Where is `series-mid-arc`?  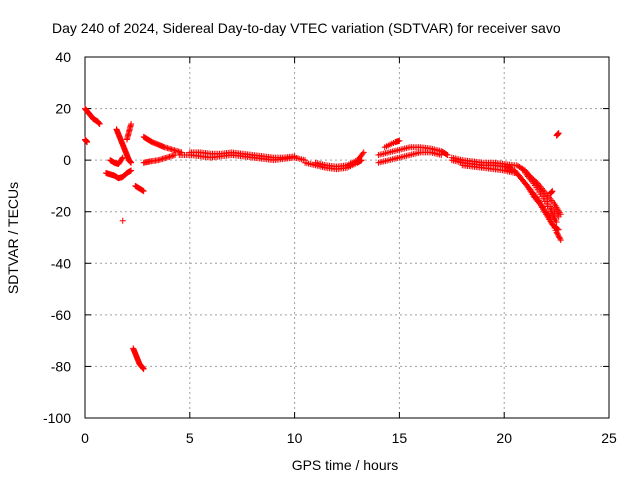
series-mid-arc is located at coordinates (124, 146).